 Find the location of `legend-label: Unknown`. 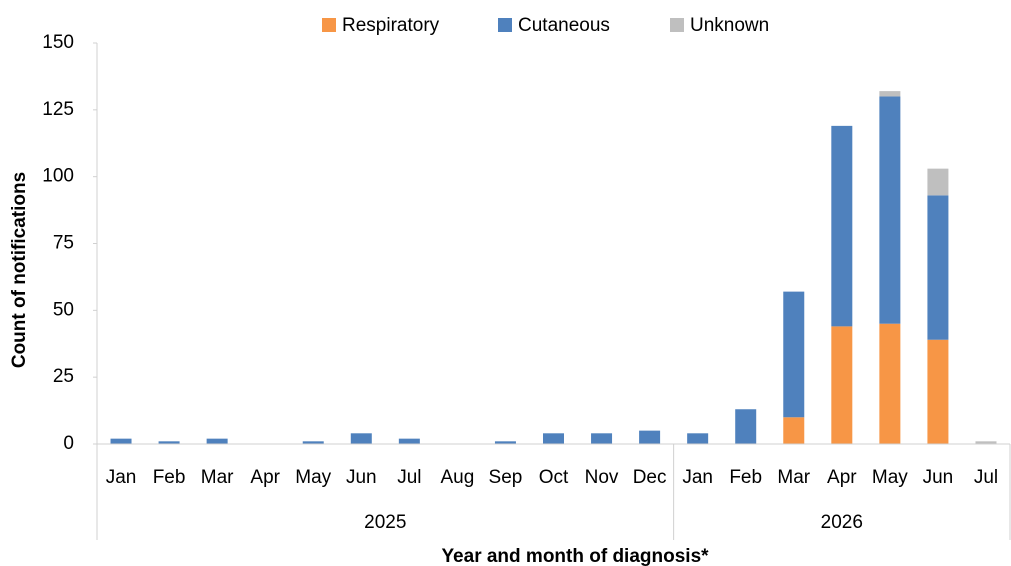

legend-label: Unknown is located at coordinates (729, 25).